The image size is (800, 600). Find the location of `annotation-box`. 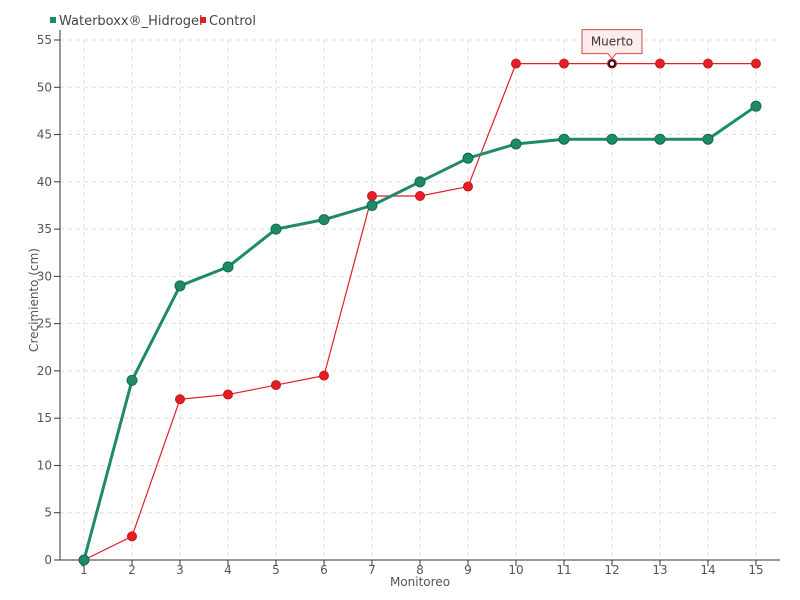

annotation-box is located at coordinates (612, 44).